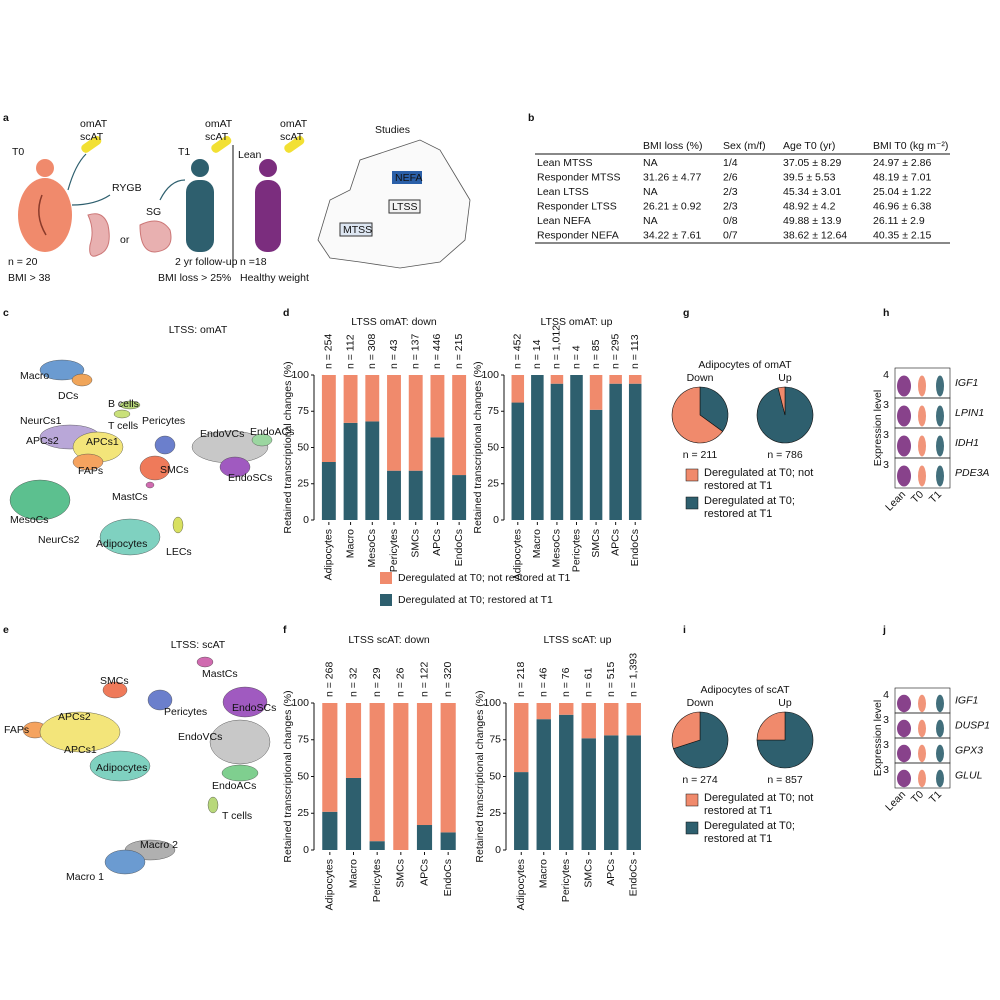 The image size is (1000, 1000). I want to click on diagram-label: or, so click(125, 240).